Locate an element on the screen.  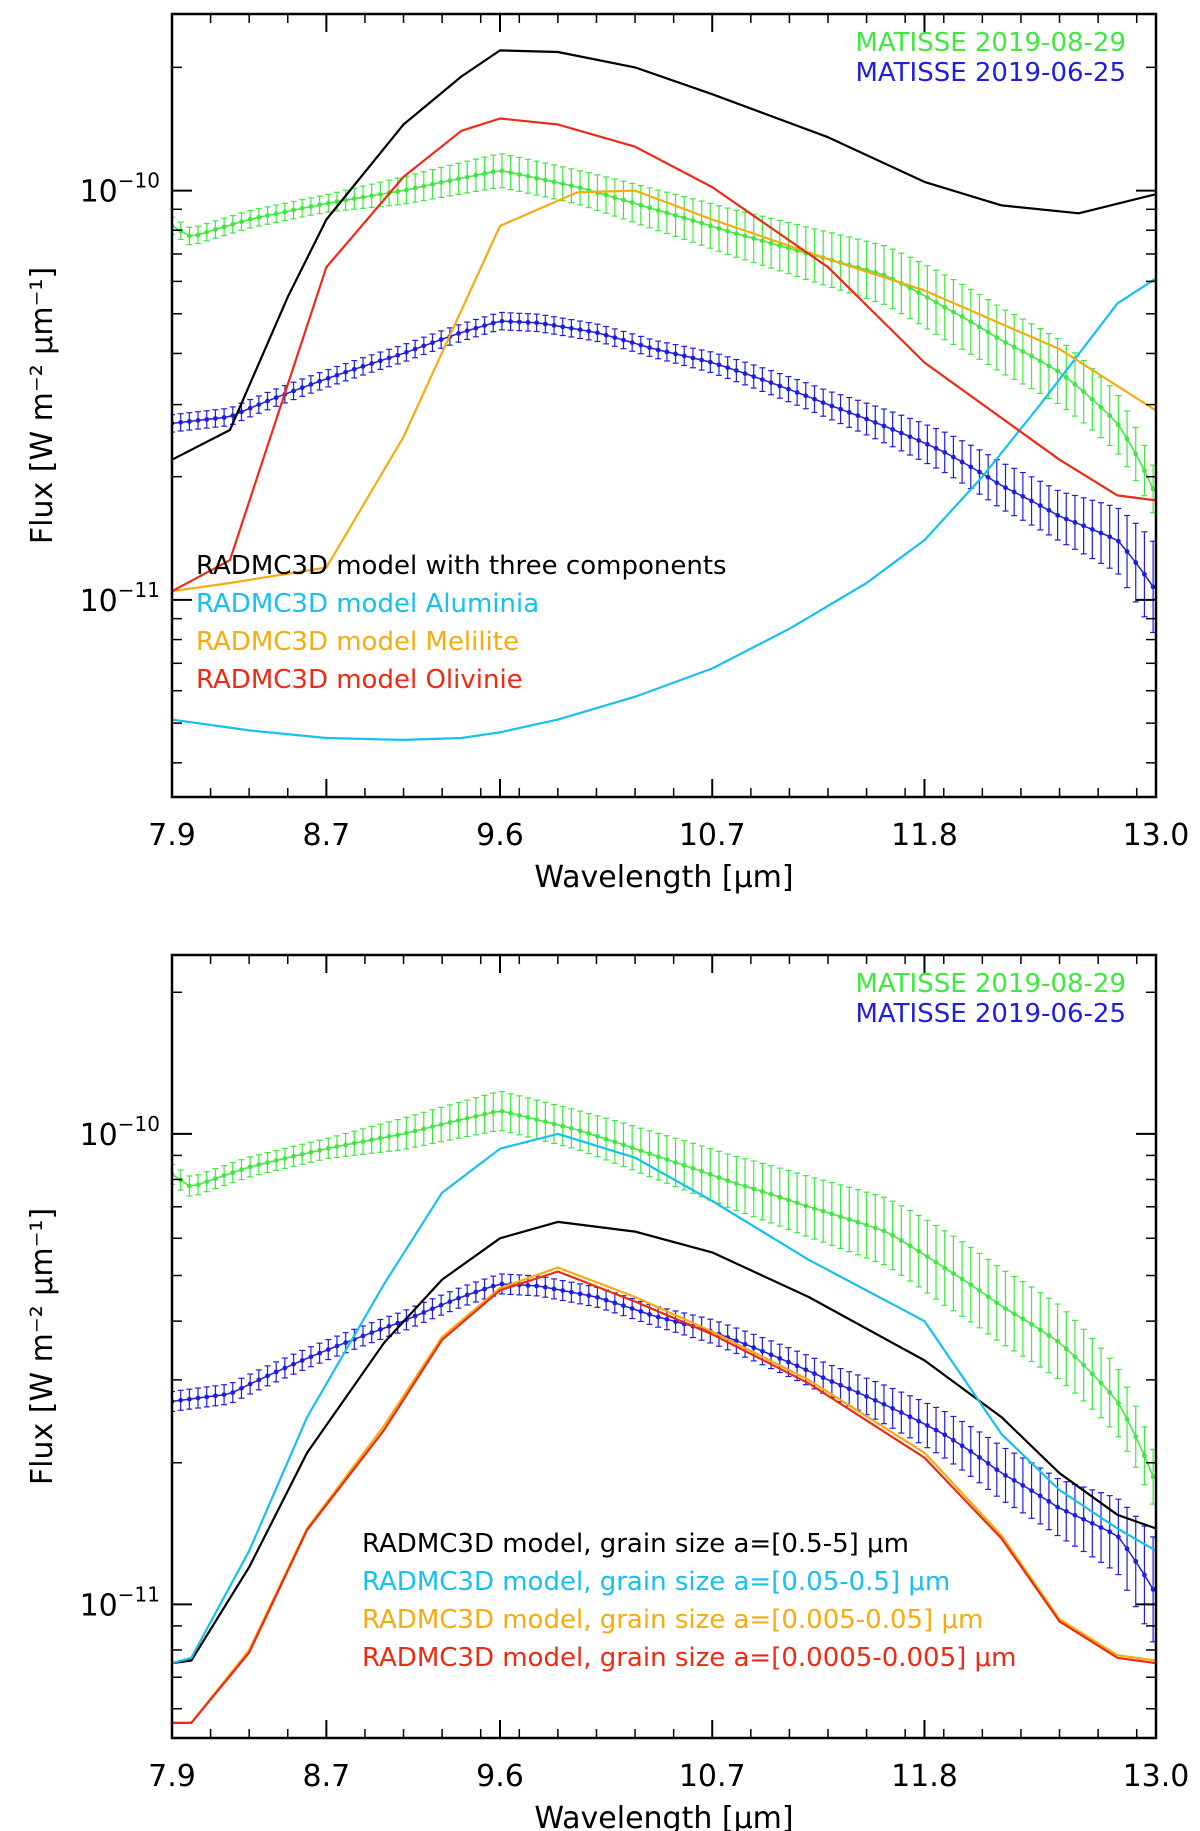
x-tick-label: 13.0 is located at coordinates (1156, 835).